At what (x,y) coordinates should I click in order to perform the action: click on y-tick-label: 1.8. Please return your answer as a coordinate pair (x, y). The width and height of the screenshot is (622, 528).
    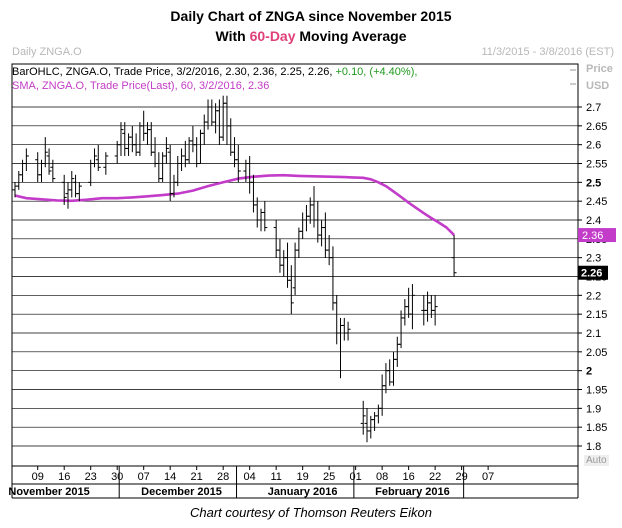
    Looking at the image, I should click on (593, 447).